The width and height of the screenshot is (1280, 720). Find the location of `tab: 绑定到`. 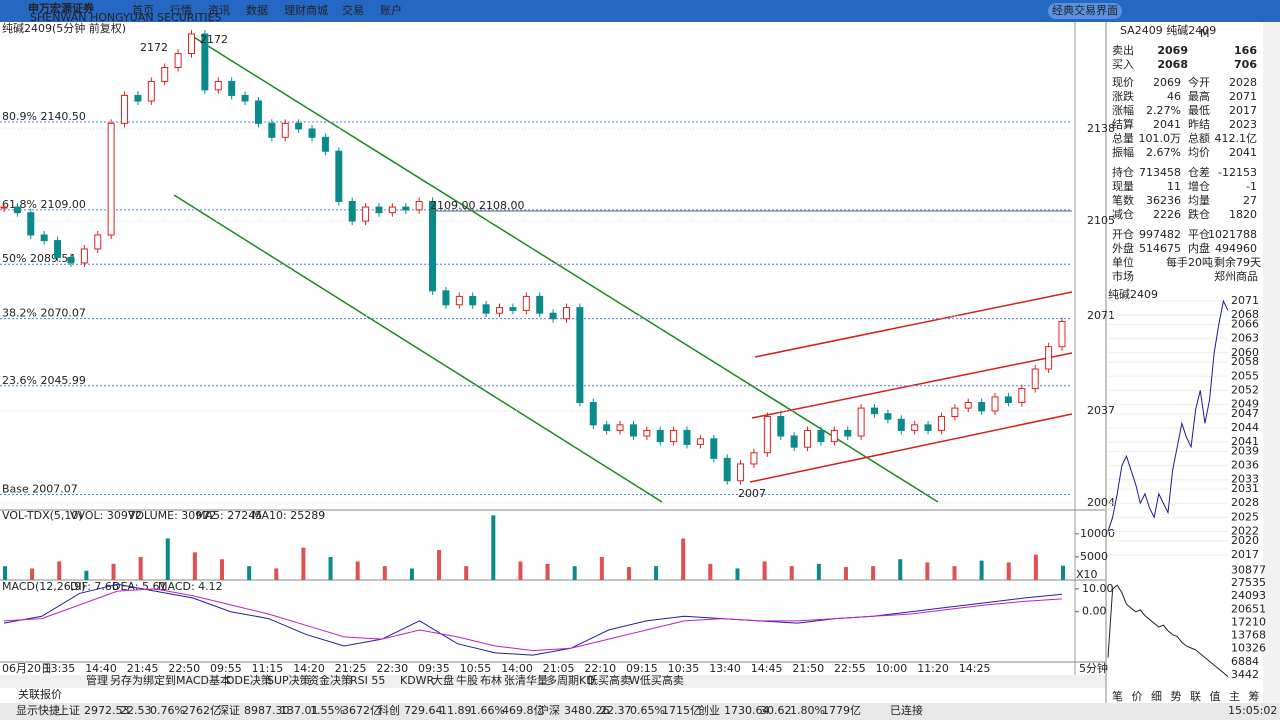

tab: 绑定到 is located at coordinates (159, 680).